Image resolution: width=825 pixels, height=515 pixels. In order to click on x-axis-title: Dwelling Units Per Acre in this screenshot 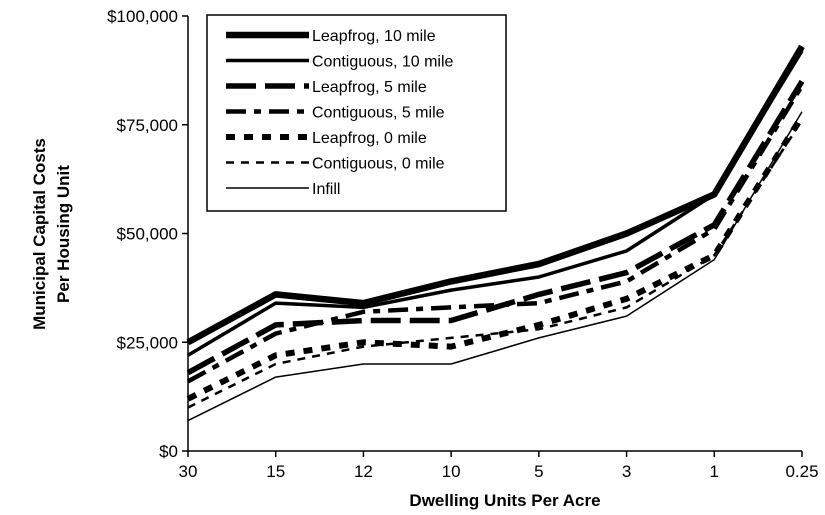, I will do `click(504, 500)`.